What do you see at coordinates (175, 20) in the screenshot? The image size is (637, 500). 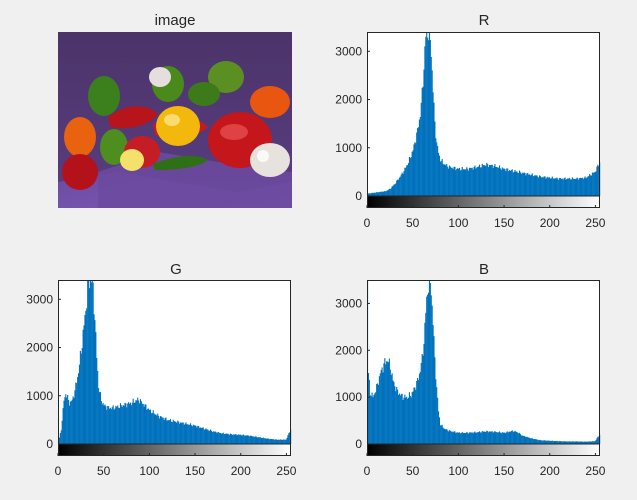 I see `image-panel-title: image` at bounding box center [175, 20].